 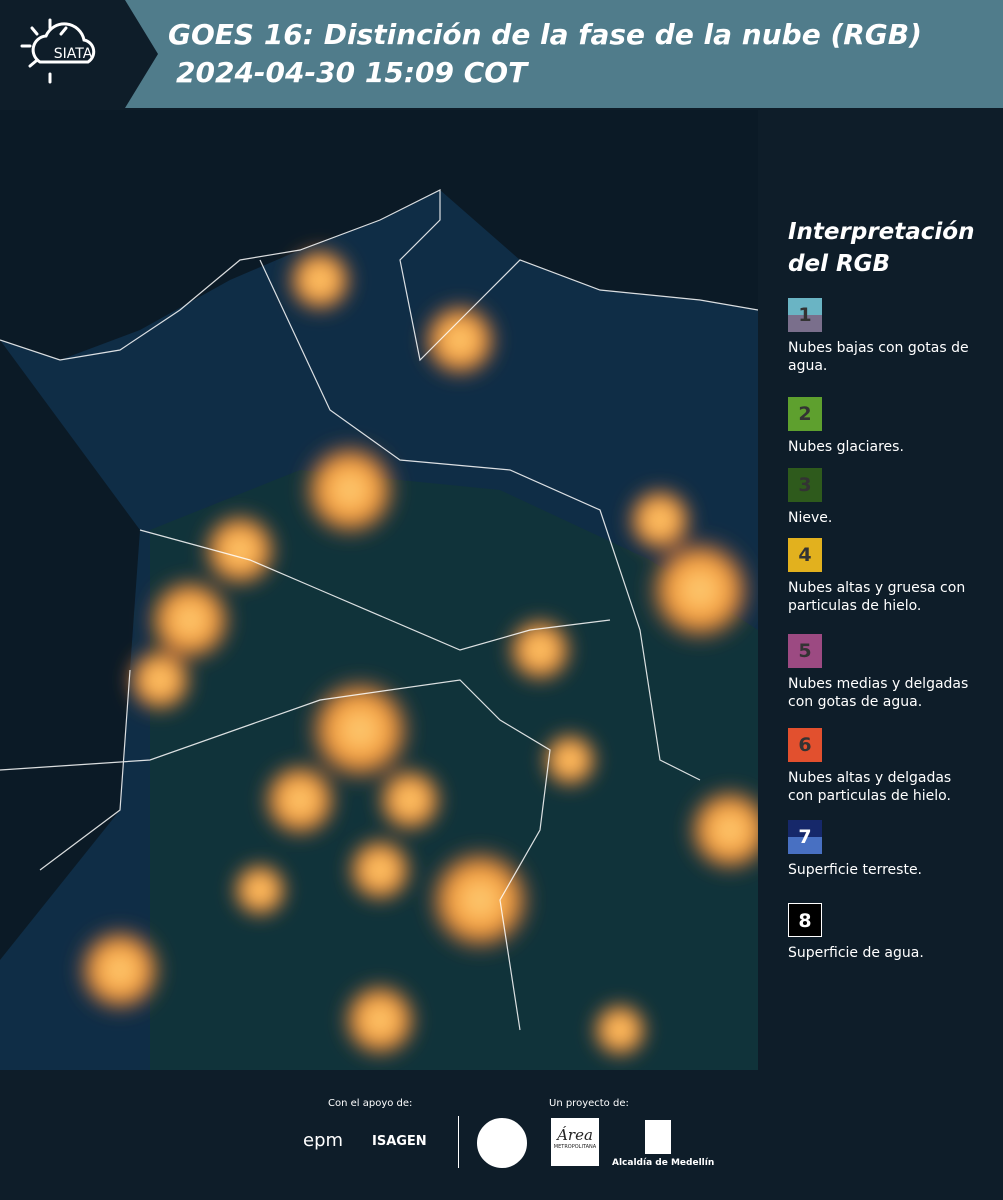 What do you see at coordinates (855, 870) in the screenshot?
I see `legend-label: Superficie terreste.` at bounding box center [855, 870].